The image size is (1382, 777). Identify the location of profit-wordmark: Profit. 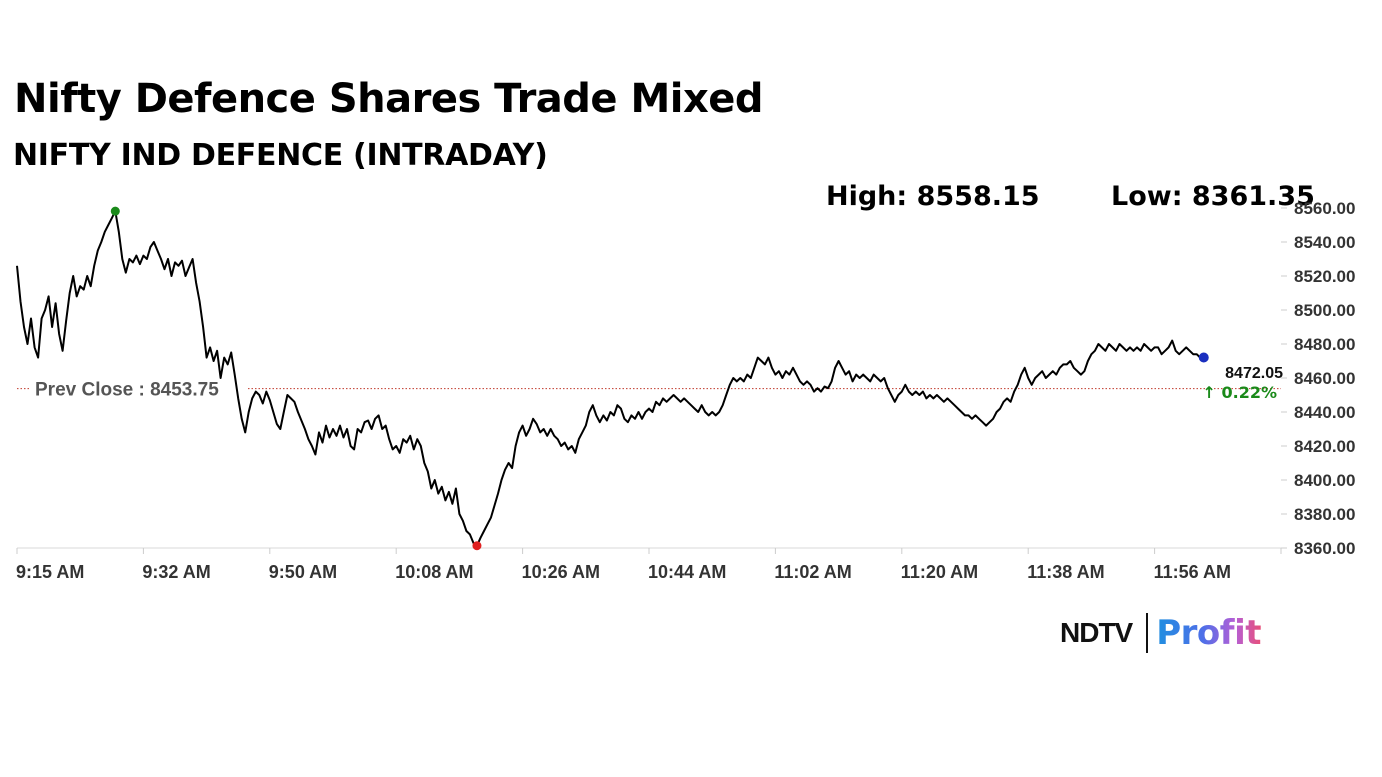
(1208, 633).